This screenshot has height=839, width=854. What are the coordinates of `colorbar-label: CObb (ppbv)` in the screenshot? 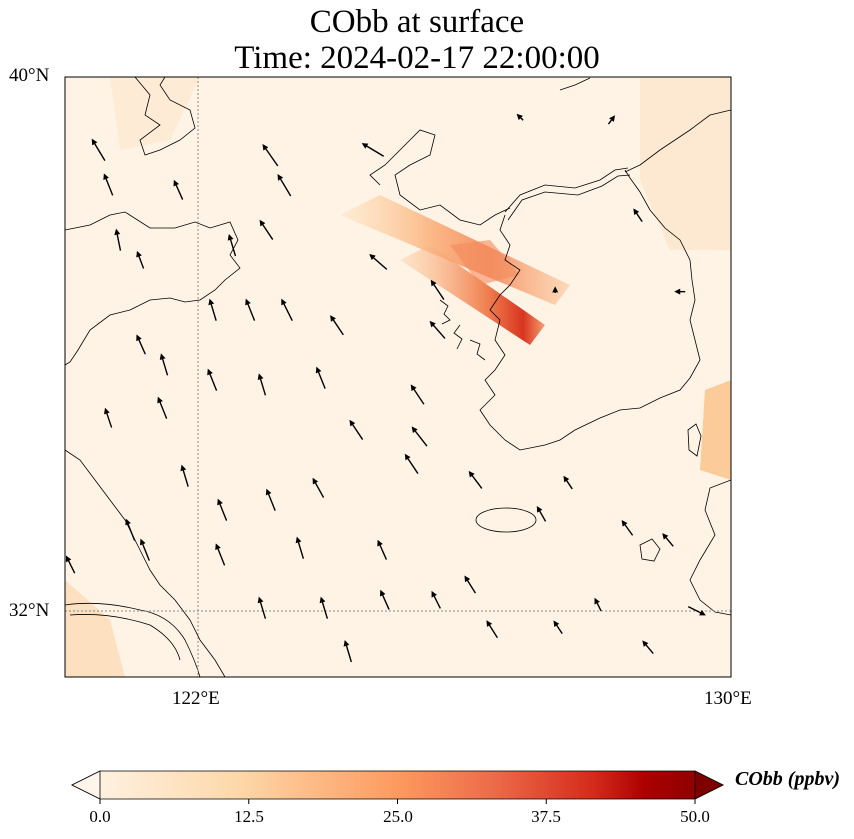 It's located at (787, 779).